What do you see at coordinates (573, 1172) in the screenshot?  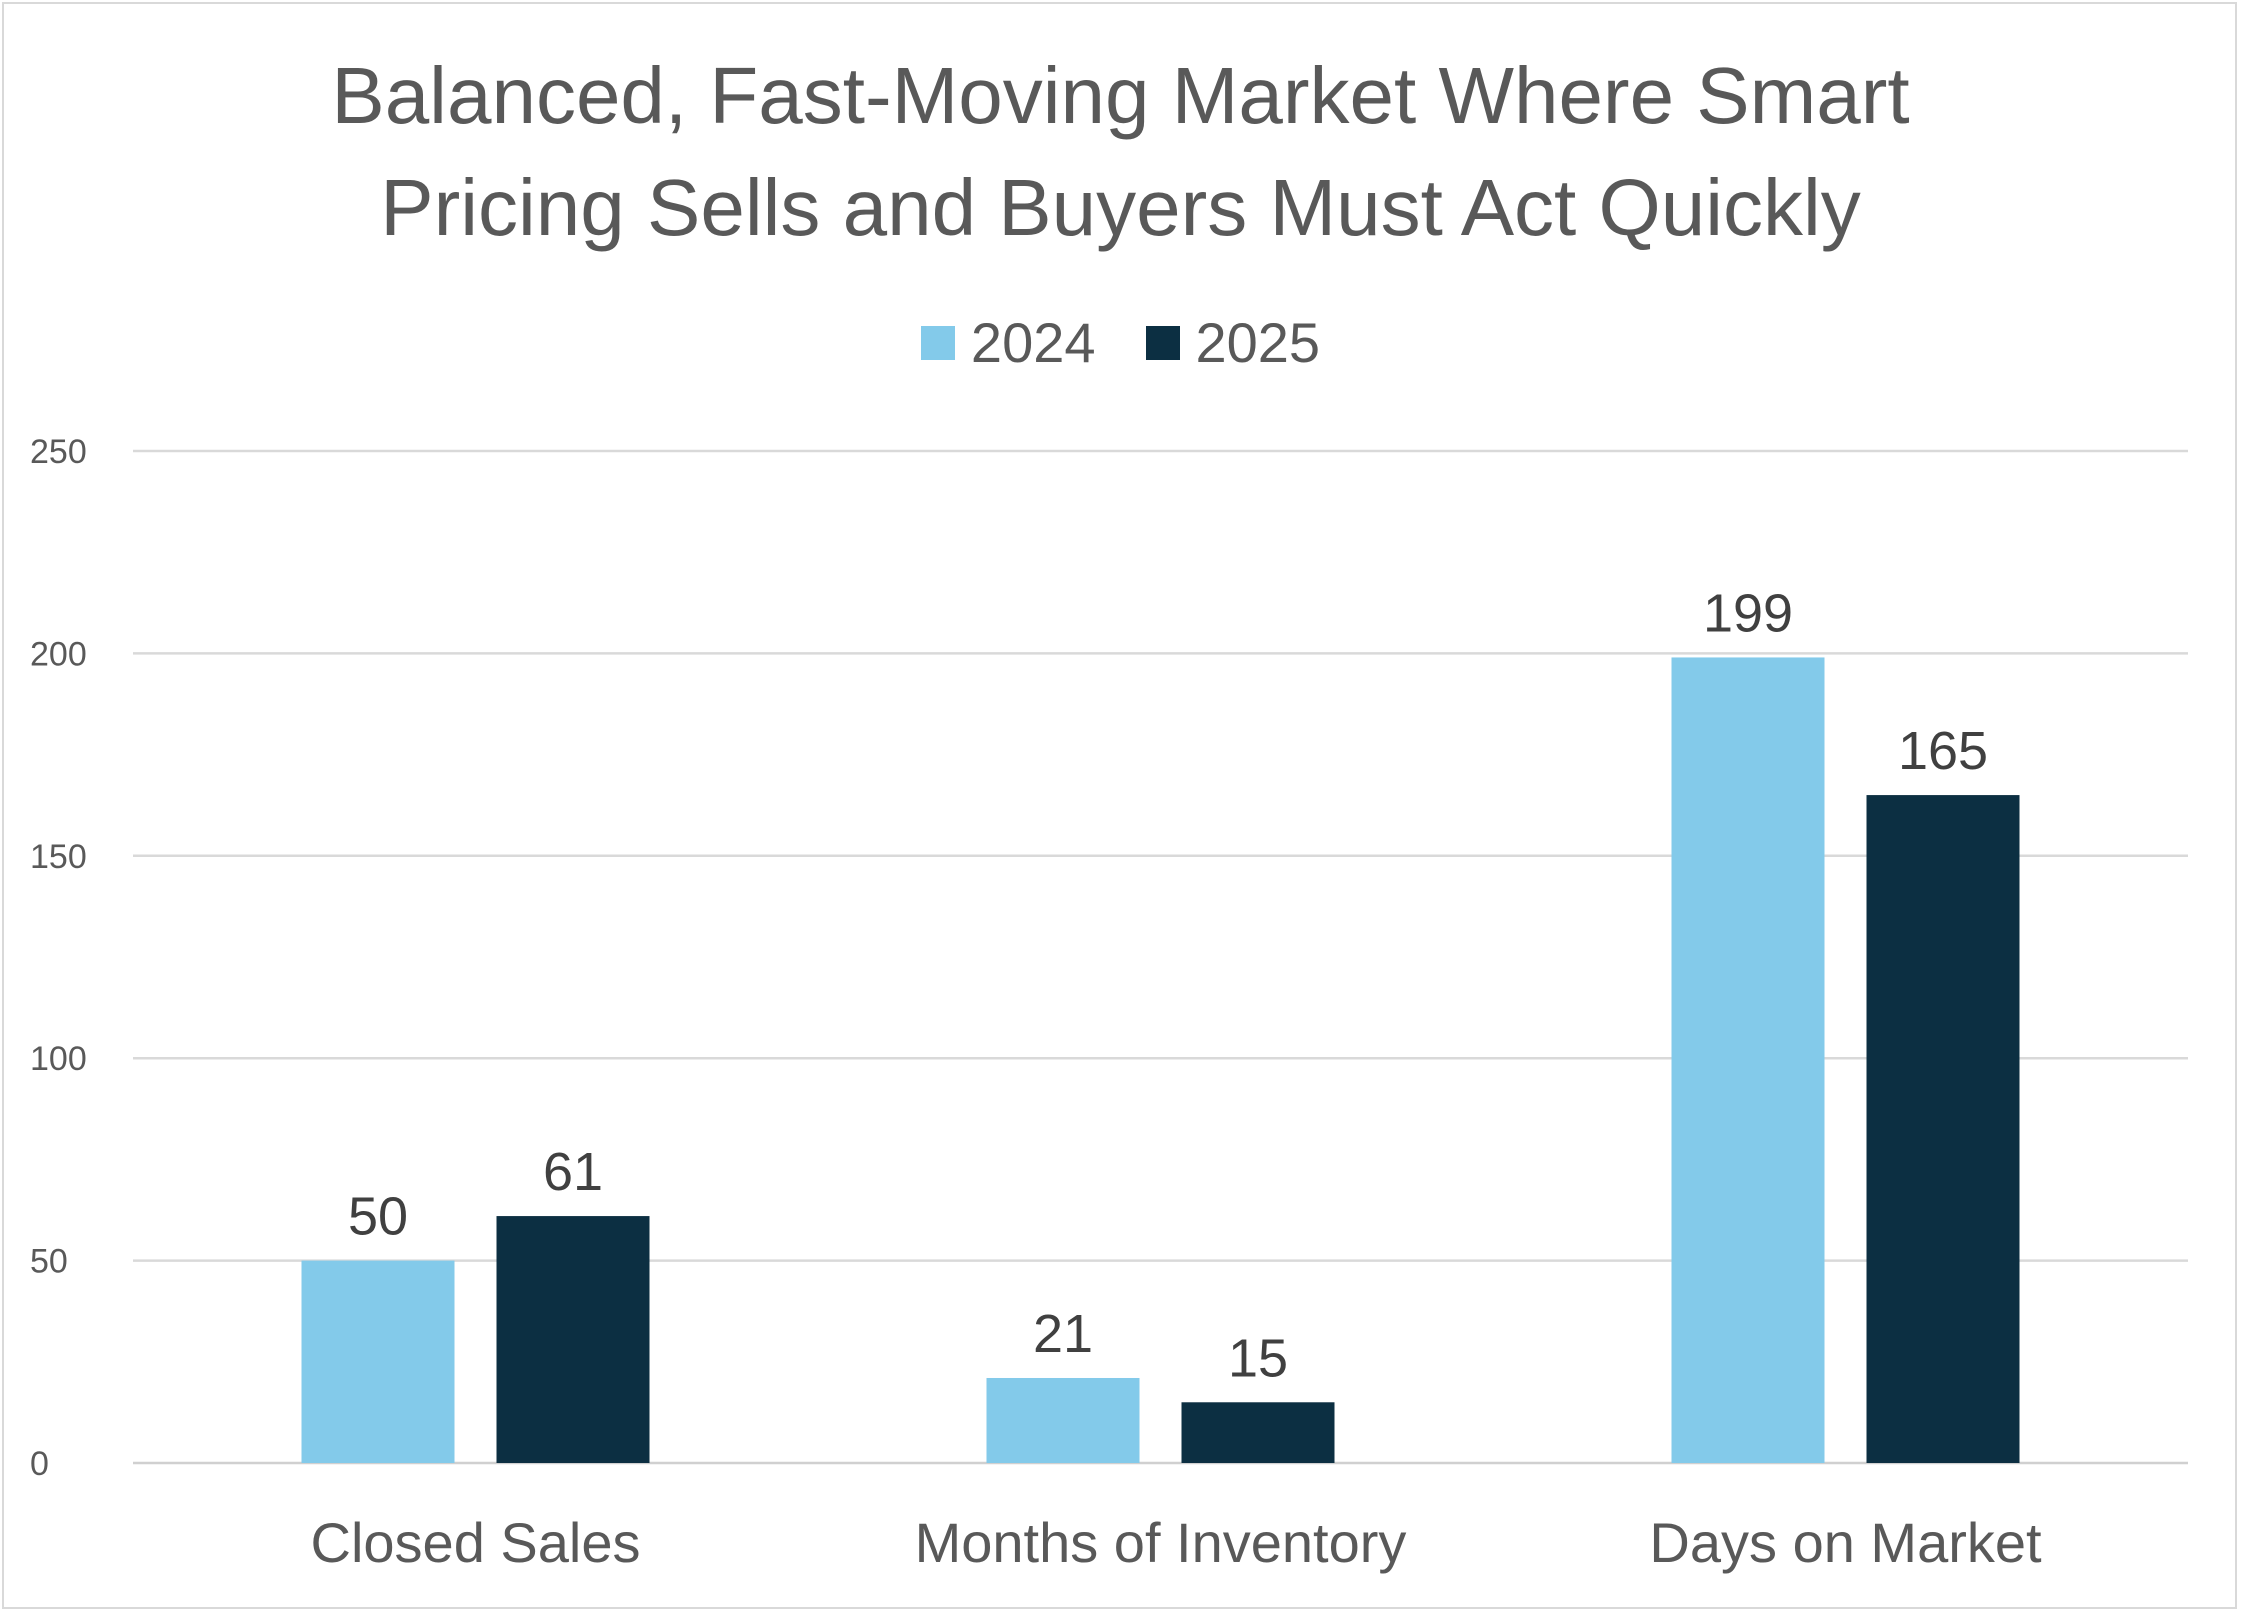 I see `data-label: 61` at bounding box center [573, 1172].